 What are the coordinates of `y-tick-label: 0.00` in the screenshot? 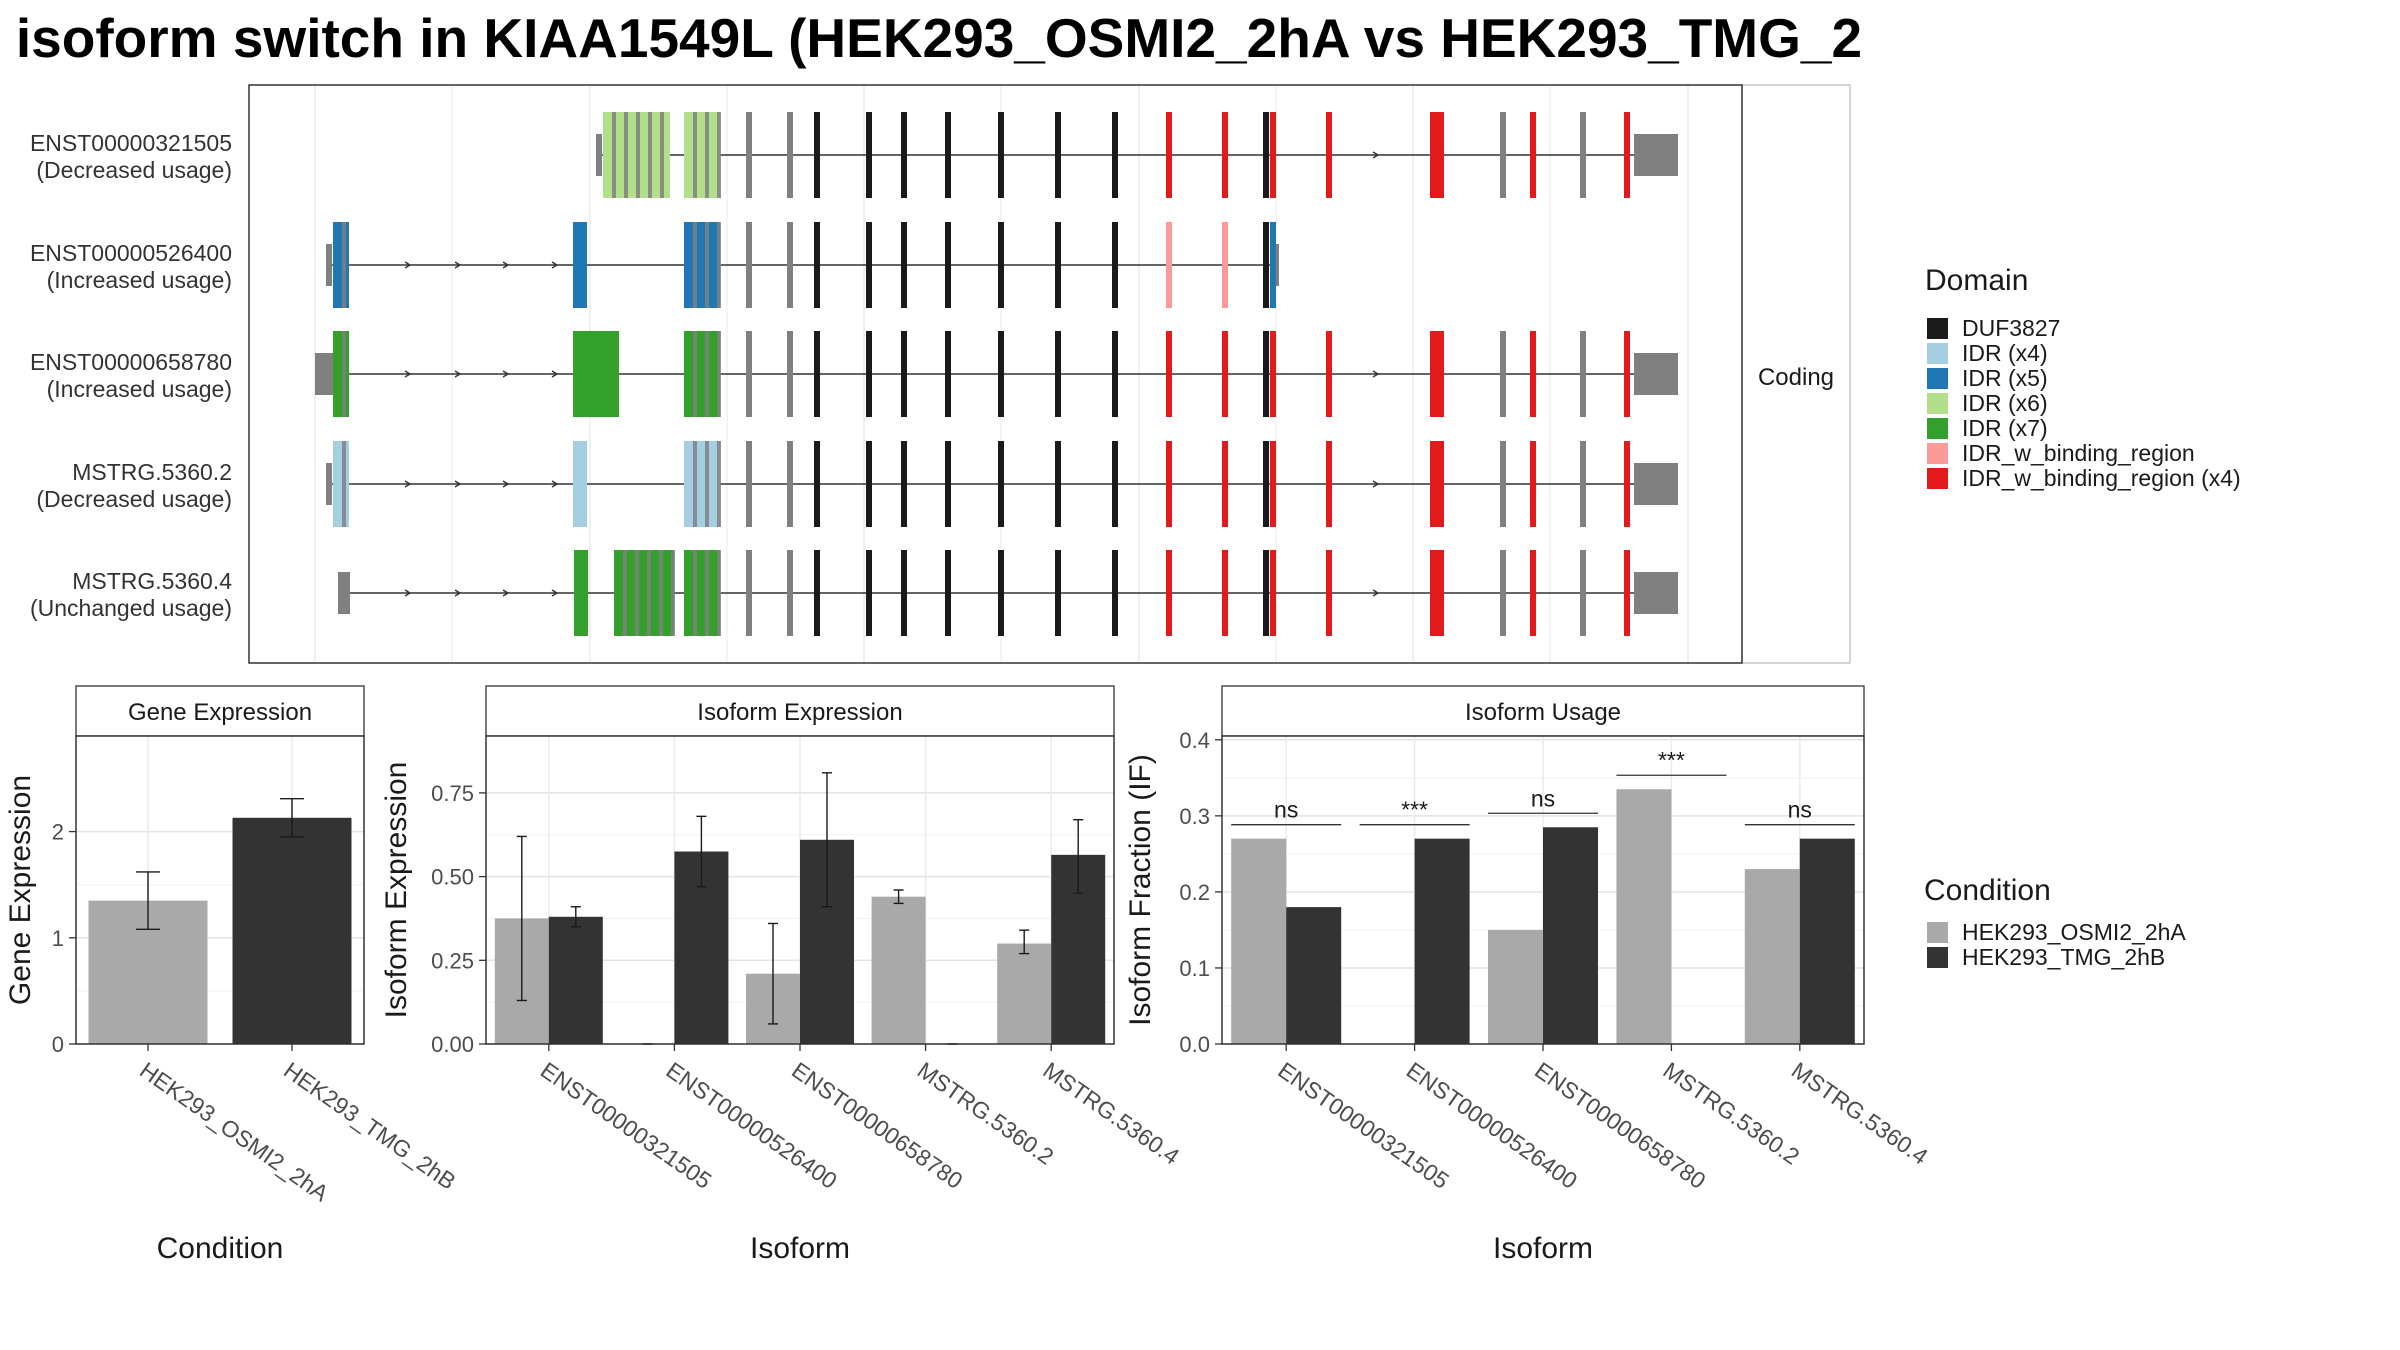 It's located at (452, 1044).